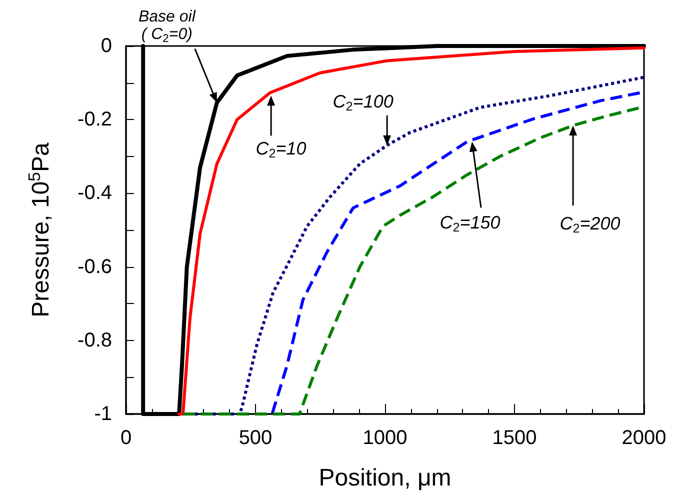 This screenshot has width=675, height=503. I want to click on y-tick-label: -0.2, so click(95, 119).